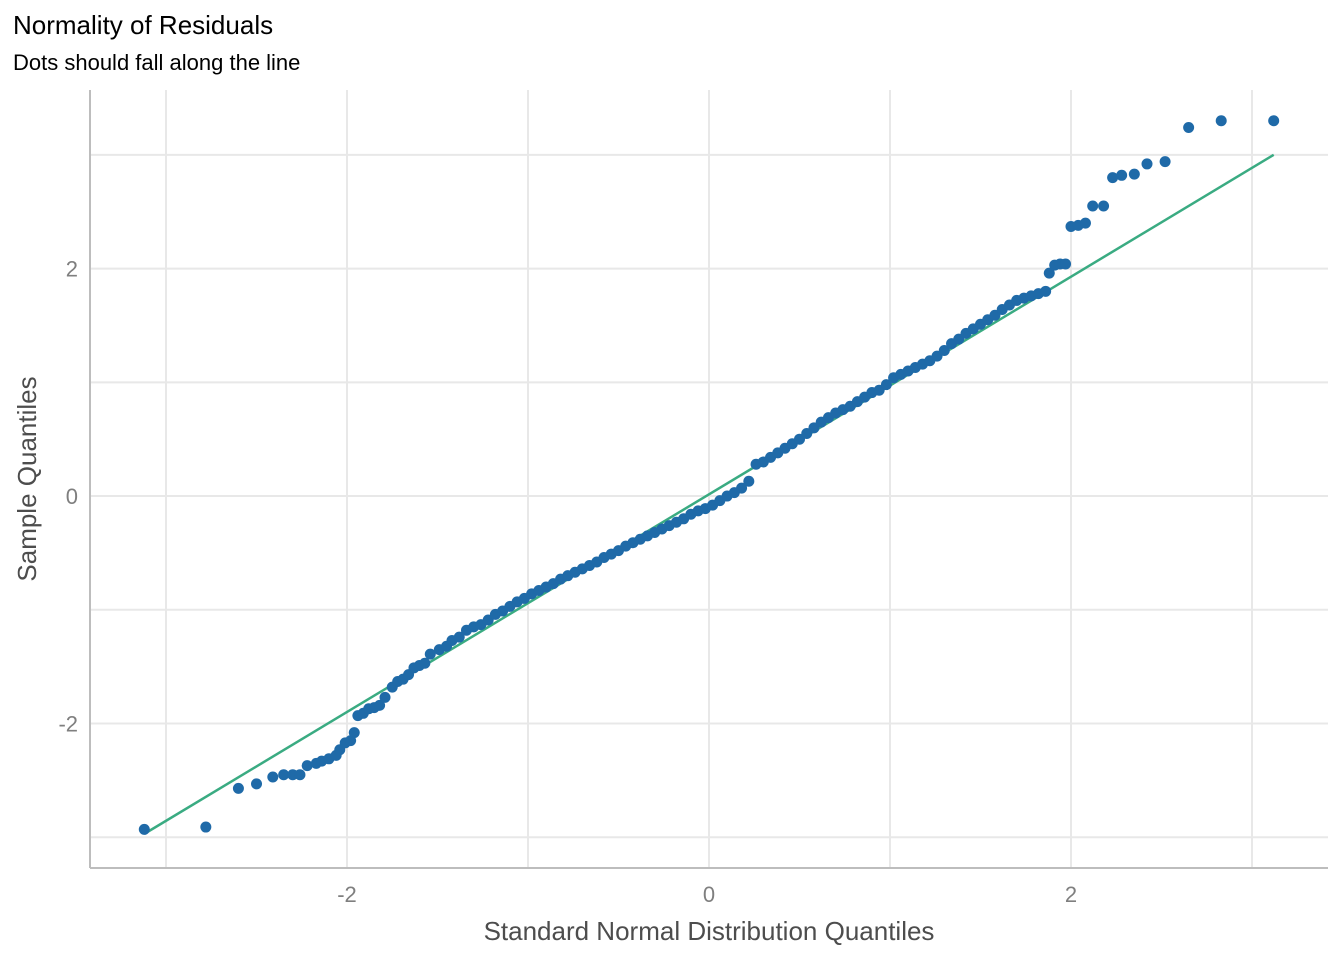  What do you see at coordinates (72, 496) in the screenshot?
I see `y-tick-label: 0` at bounding box center [72, 496].